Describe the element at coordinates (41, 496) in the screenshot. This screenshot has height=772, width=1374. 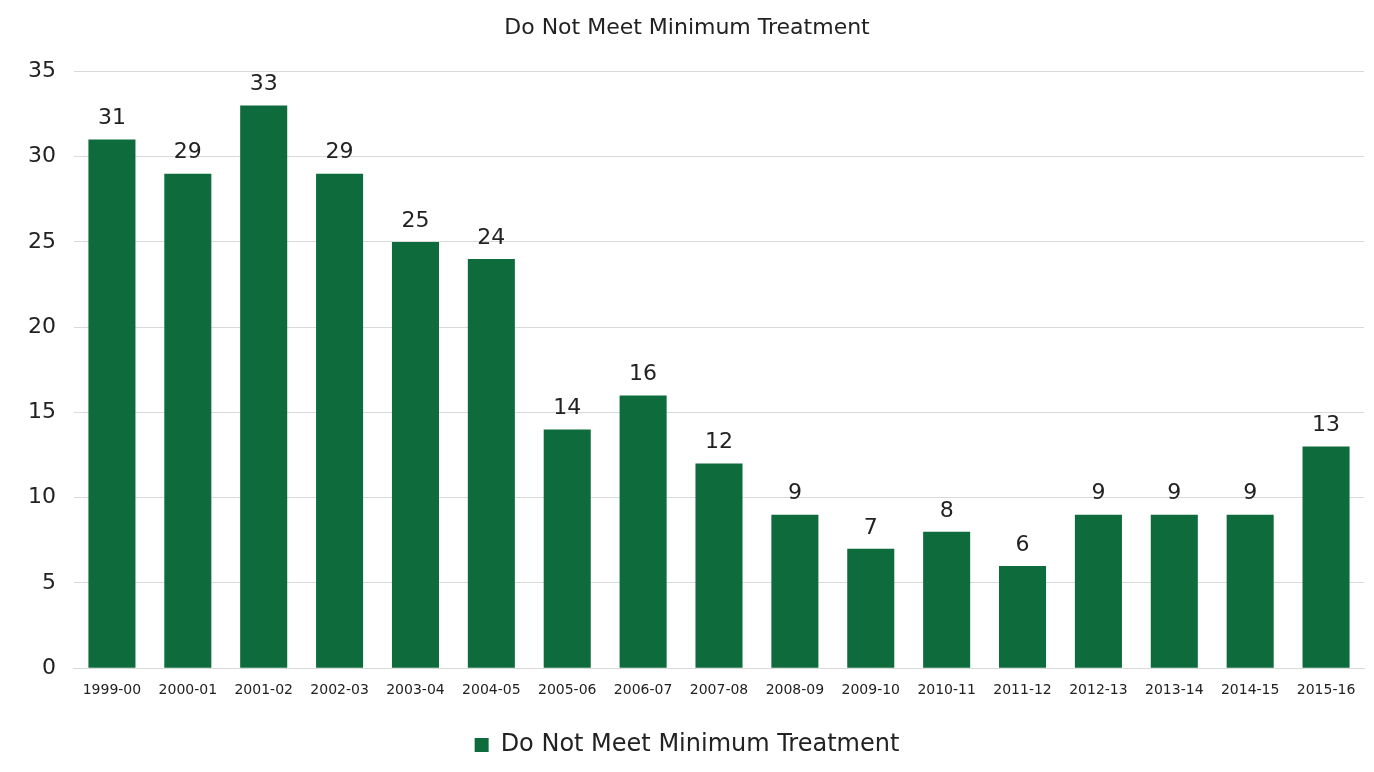
I see `y-tick-label: 10` at that location.